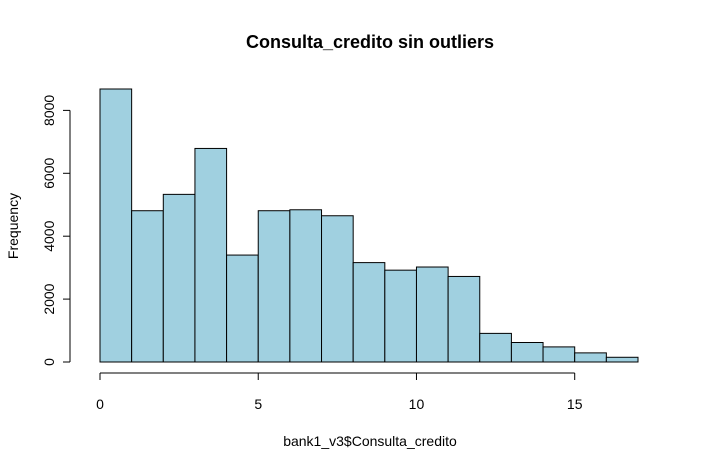 This screenshot has height=472, width=701. I want to click on chart-title: Consulta_credito sin outliers, so click(370, 42).